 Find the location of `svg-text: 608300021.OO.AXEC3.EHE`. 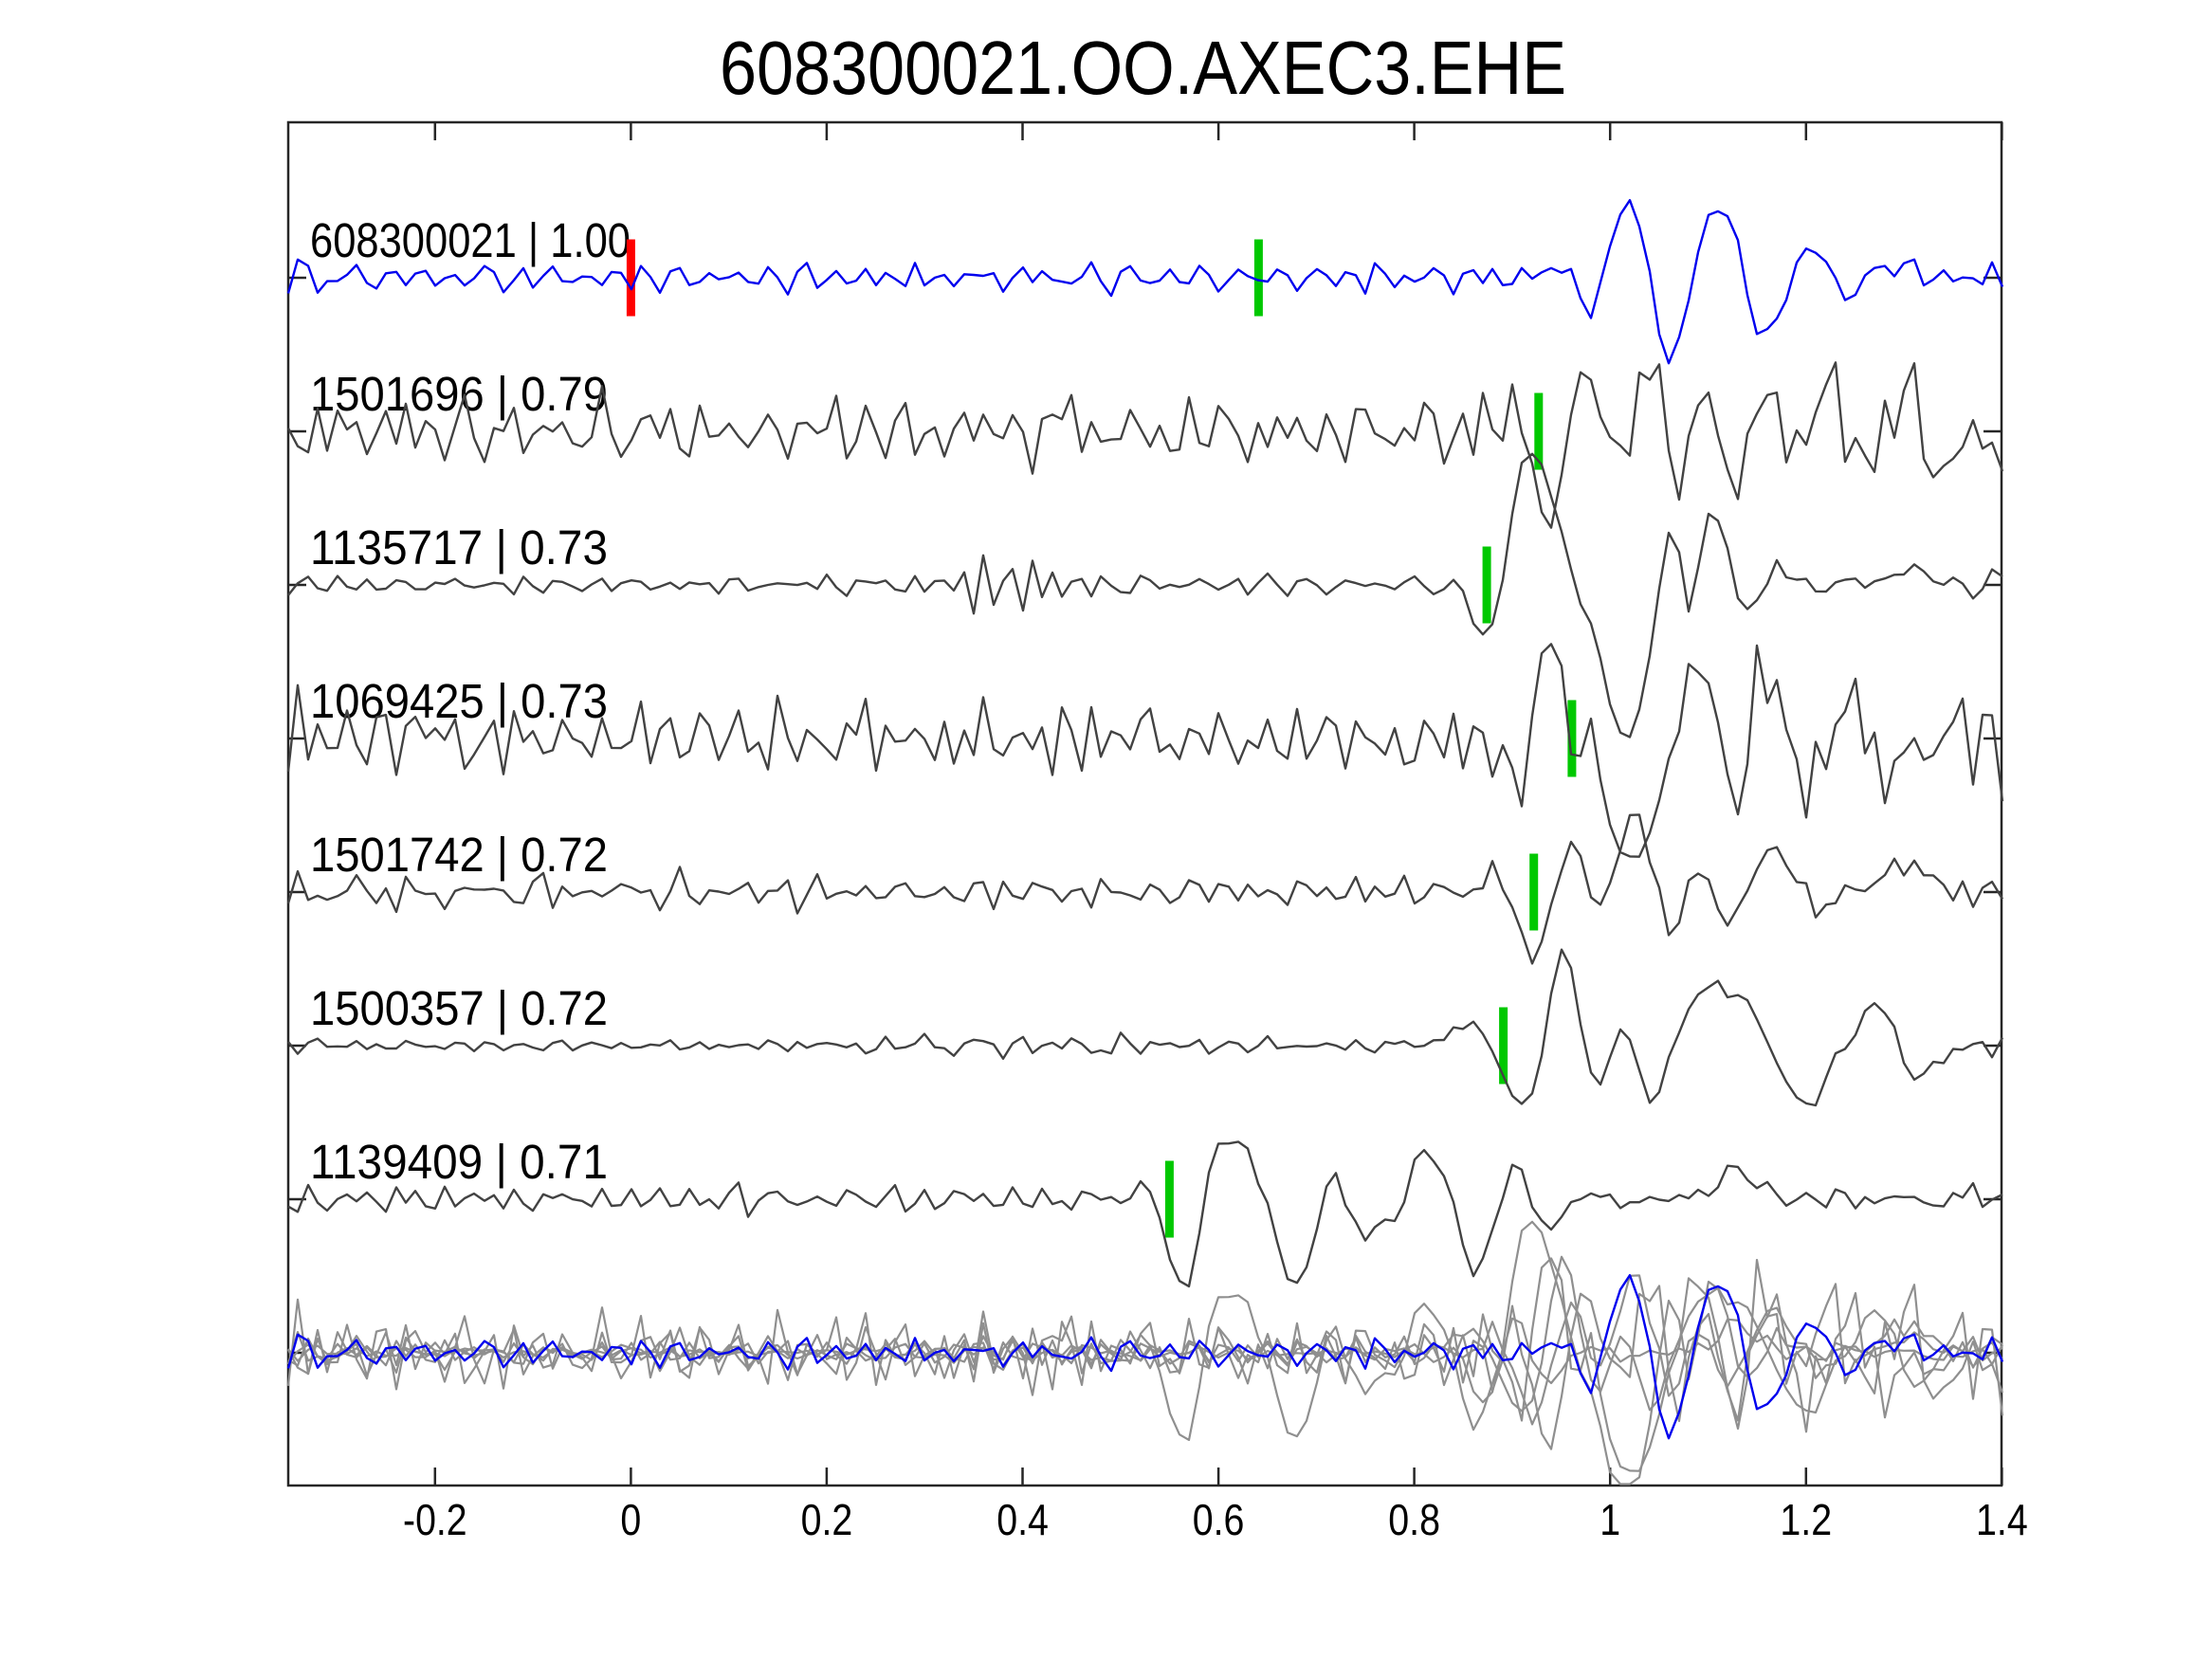

svg-text: 608300021.OO.AXEC3.EHE is located at coordinates (1143, 68).